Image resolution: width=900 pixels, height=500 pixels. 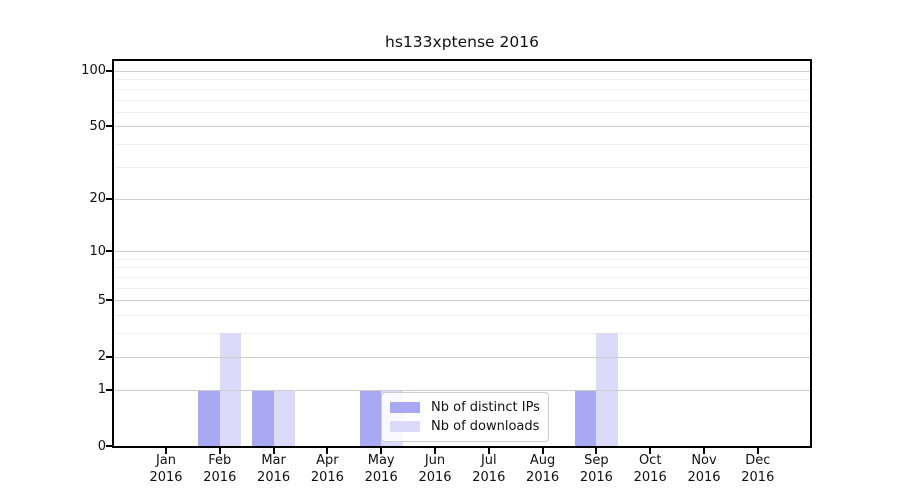 I want to click on x-tick-mark-jan, so click(x=166, y=451).